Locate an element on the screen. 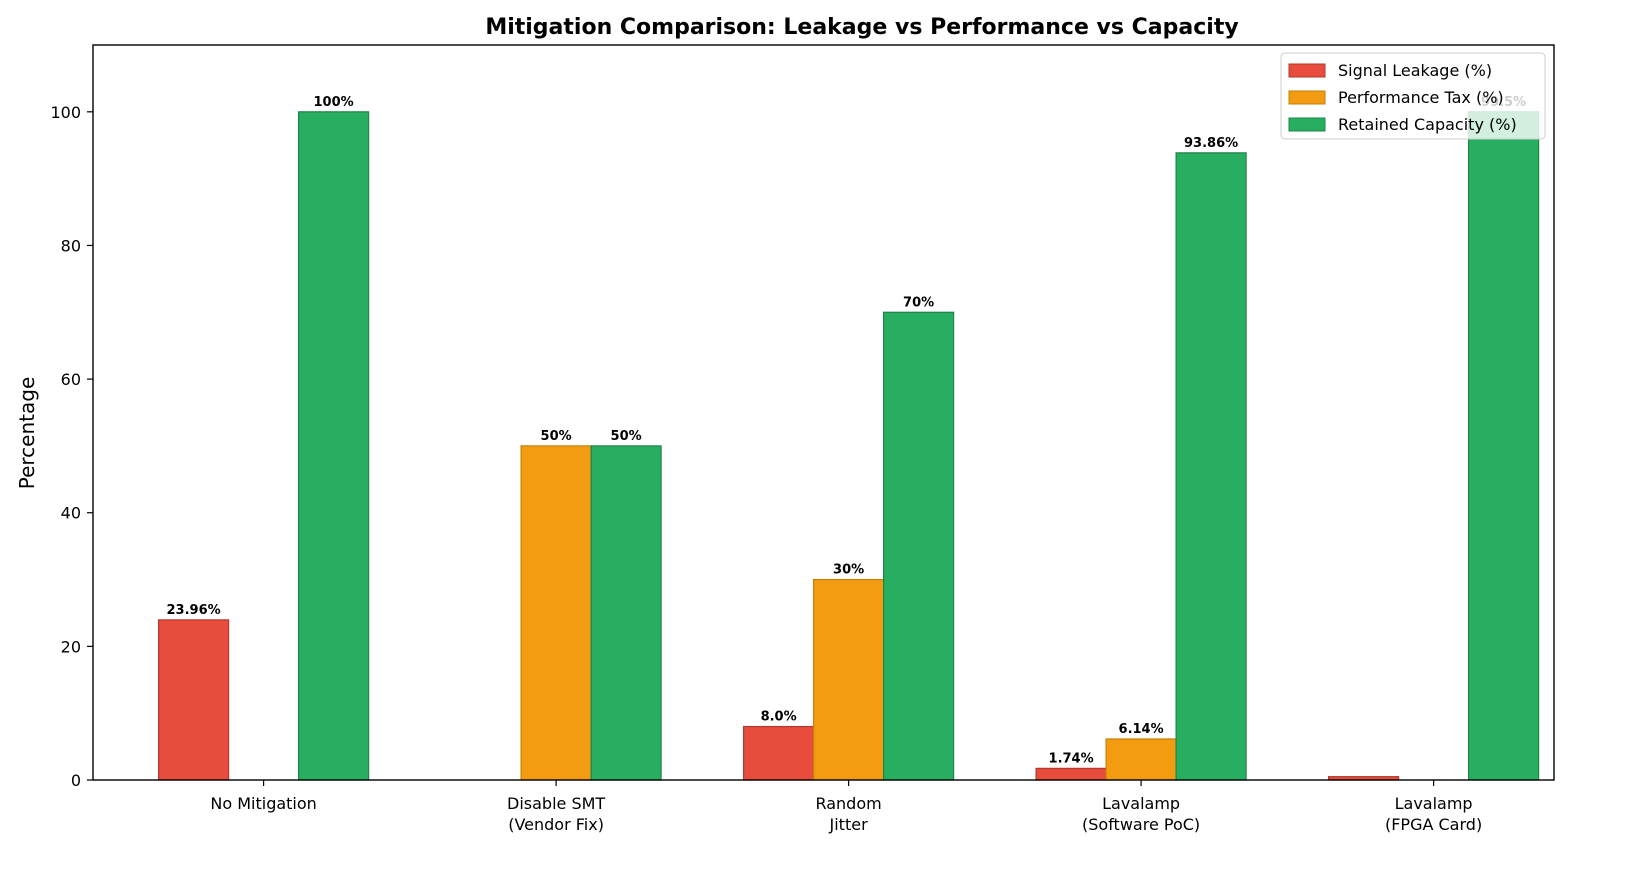 The width and height of the screenshot is (1639, 886). y-tick-label: 60 is located at coordinates (71, 379).